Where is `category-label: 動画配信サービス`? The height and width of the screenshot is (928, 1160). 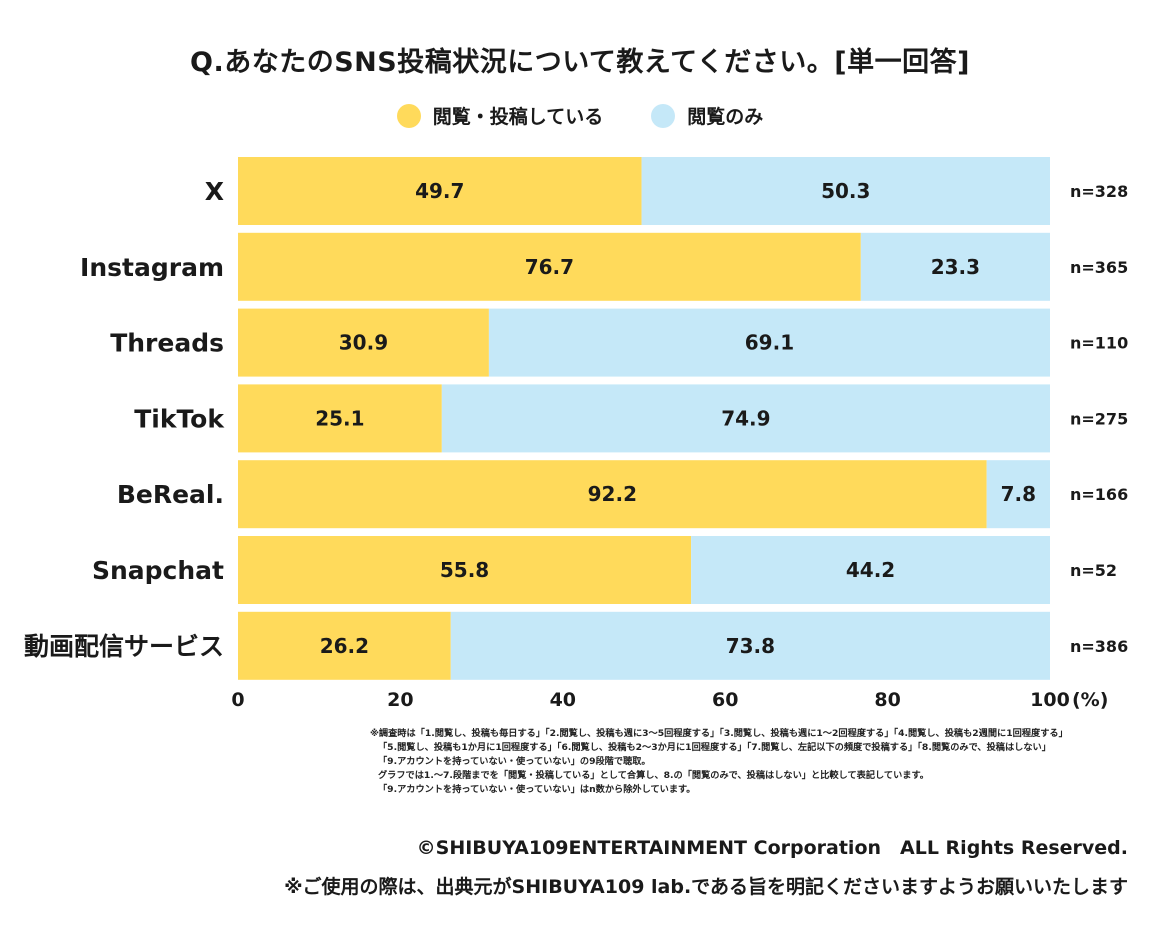
category-label: 動画配信サービス is located at coordinates (124, 646).